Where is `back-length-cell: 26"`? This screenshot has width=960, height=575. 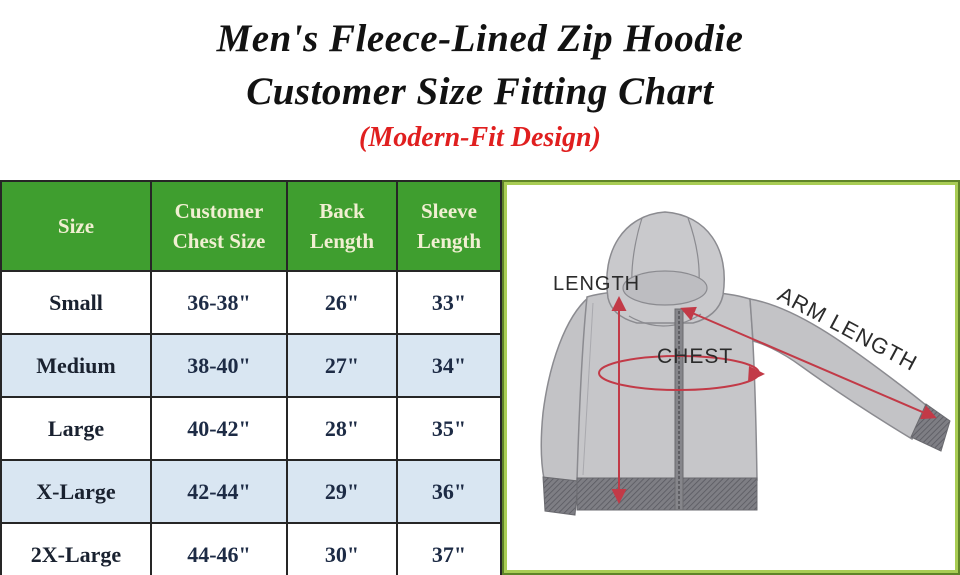
back-length-cell: 26" is located at coordinates (342, 302).